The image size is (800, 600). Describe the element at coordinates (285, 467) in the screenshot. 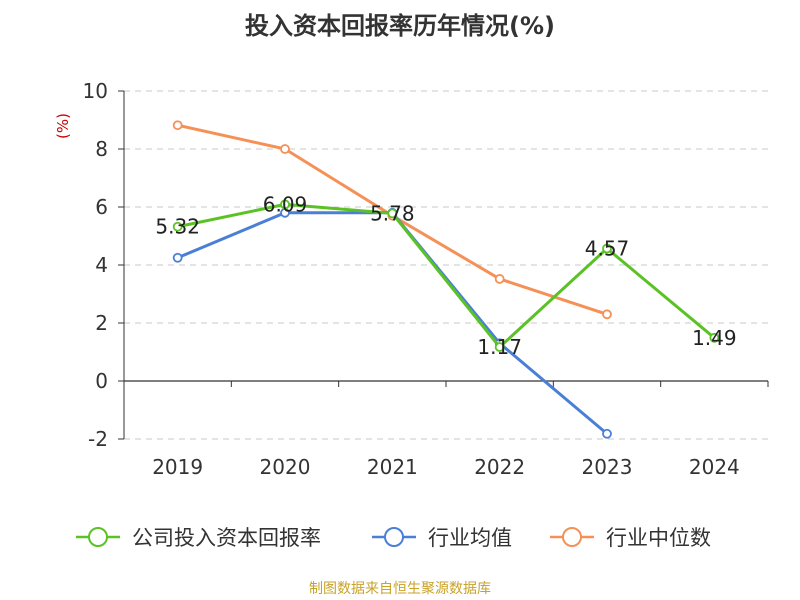

I see `x-tick-label: 2020` at that location.